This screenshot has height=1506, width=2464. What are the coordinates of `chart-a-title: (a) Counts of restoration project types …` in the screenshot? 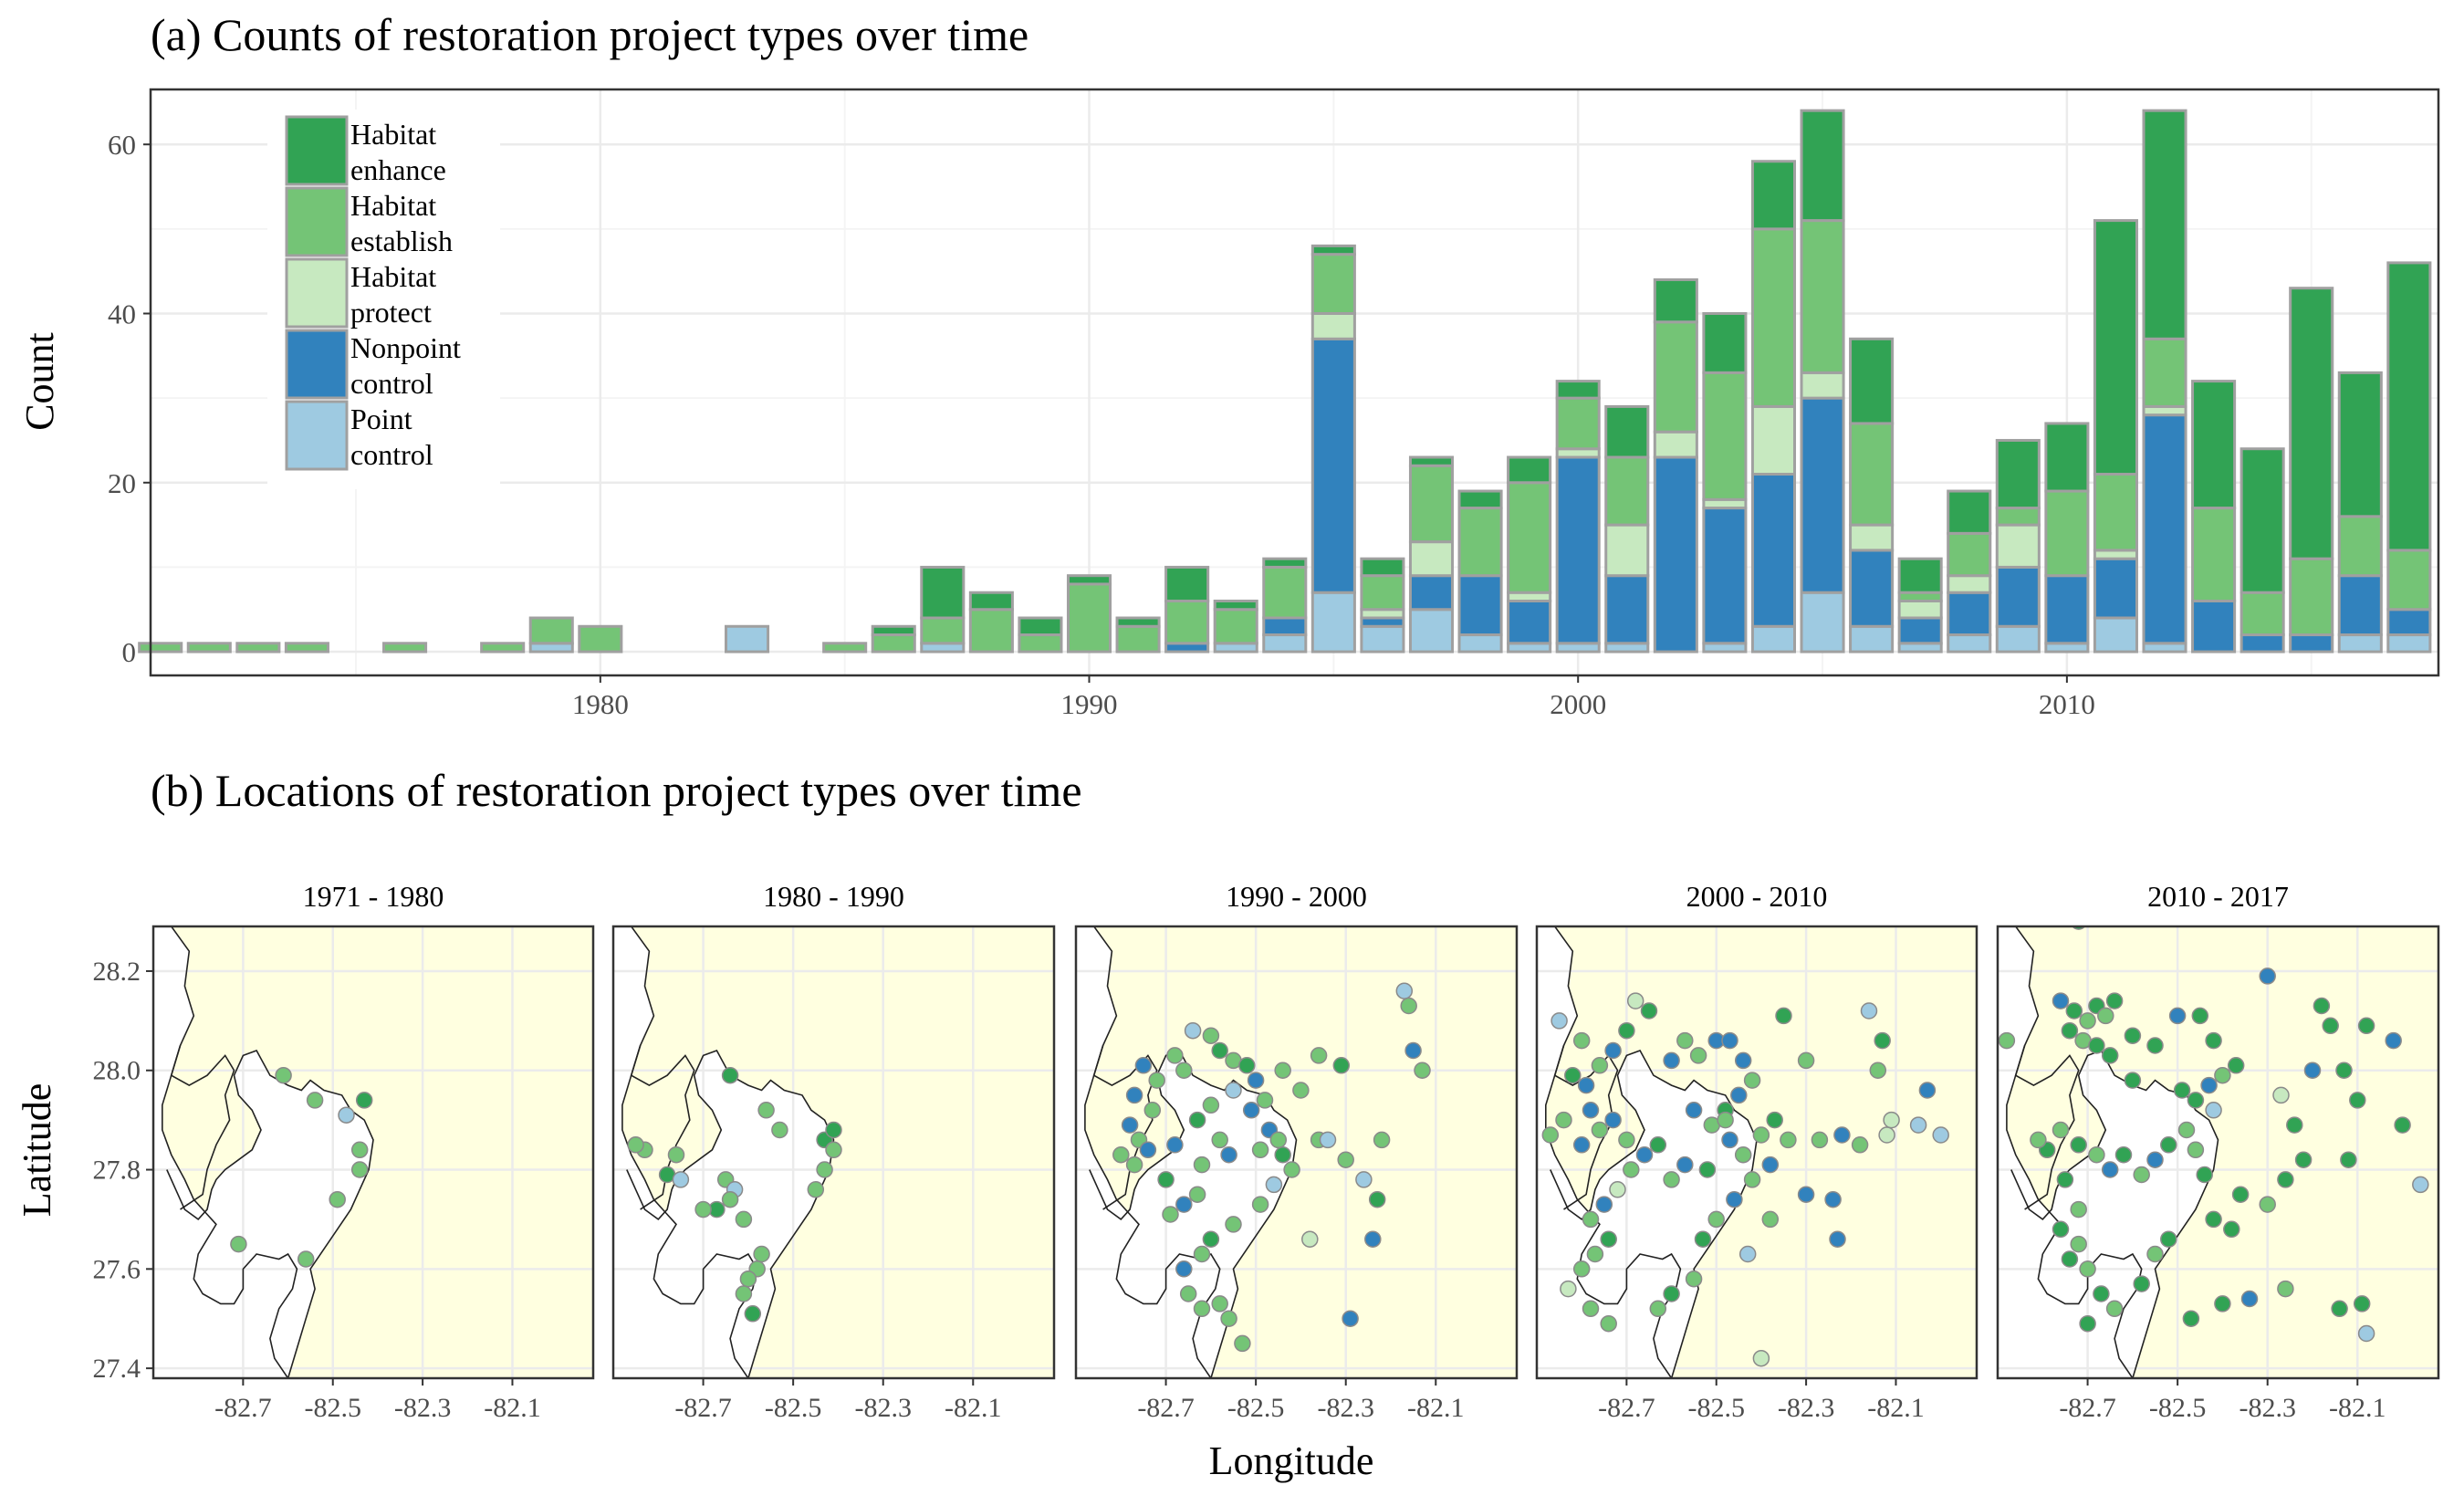 It's located at (589, 34).